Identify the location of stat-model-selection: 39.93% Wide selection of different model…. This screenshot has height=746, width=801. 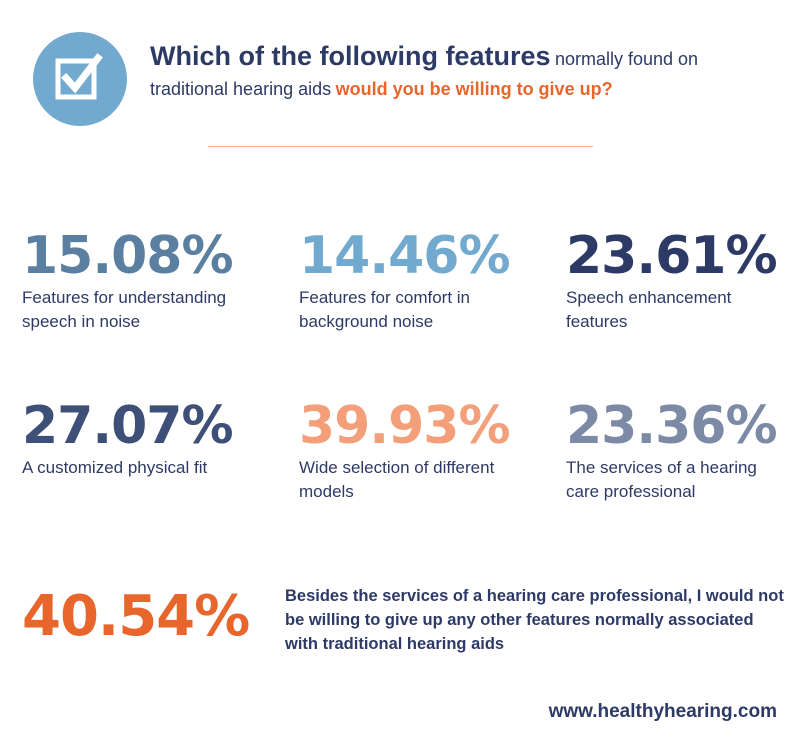
(405, 450).